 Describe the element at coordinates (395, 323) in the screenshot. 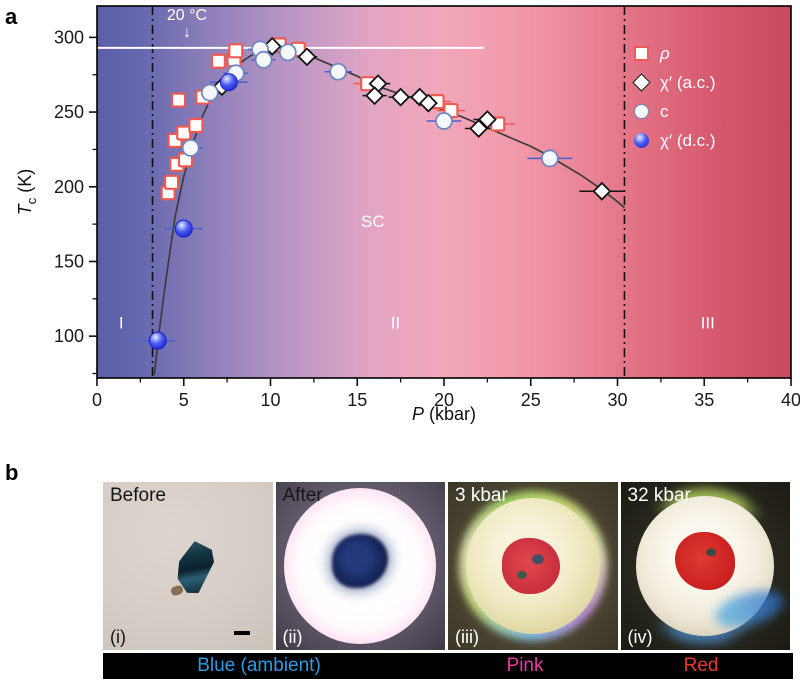

I see `region-label-II: II` at that location.